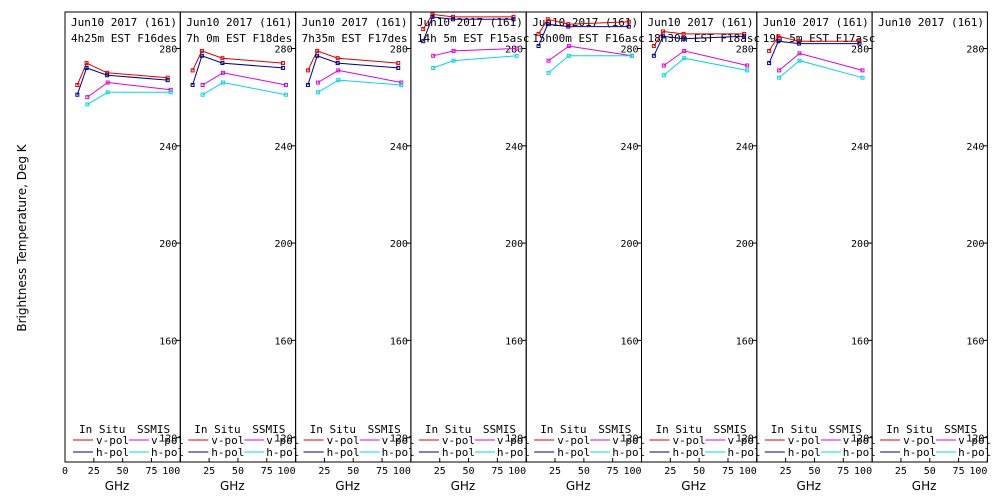  What do you see at coordinates (704, 38) in the screenshot?
I see `panel-time-label: 18h30m EST F18asc` at bounding box center [704, 38].